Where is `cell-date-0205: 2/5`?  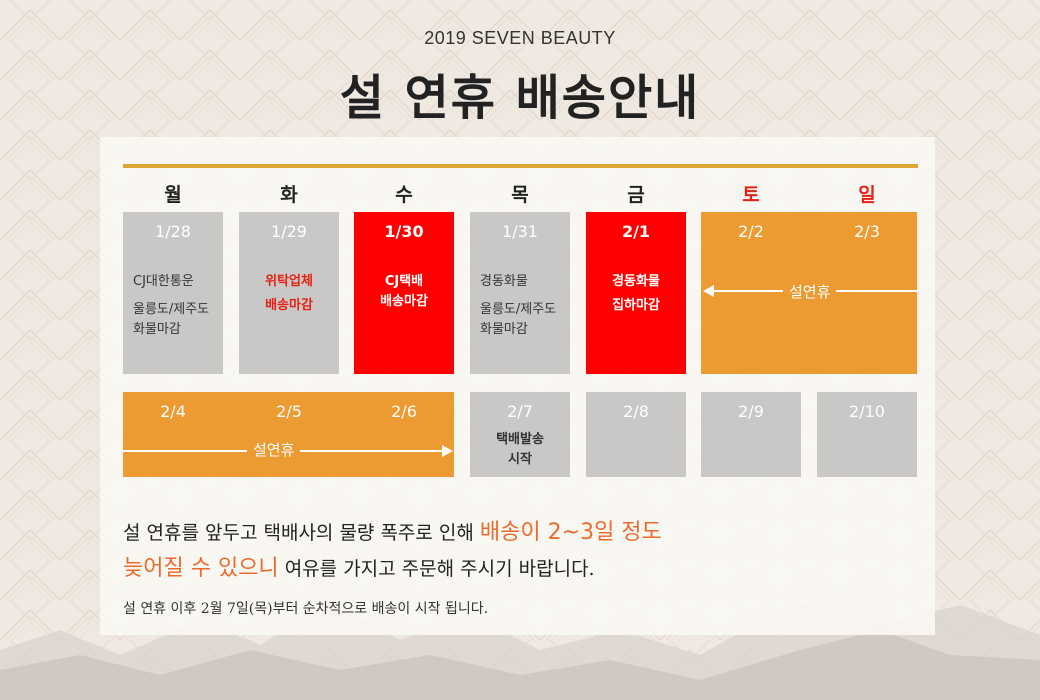 cell-date-0205: 2/5 is located at coordinates (289, 411).